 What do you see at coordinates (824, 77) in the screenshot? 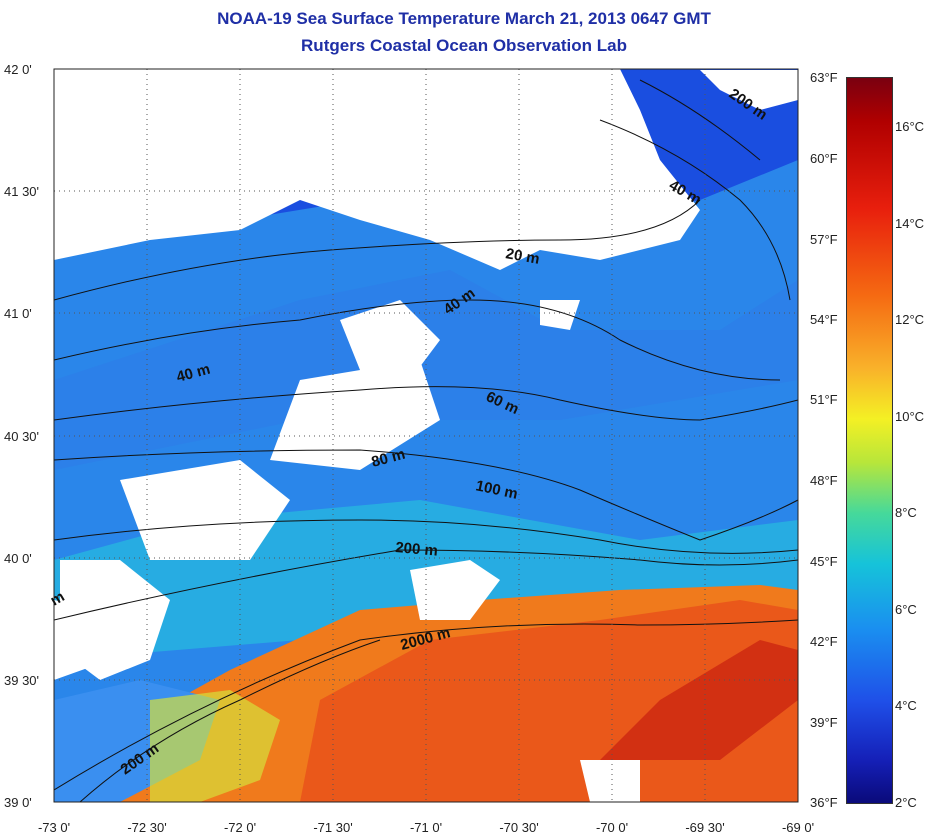
I see `fahrenheit-label: 63°F` at bounding box center [824, 77].